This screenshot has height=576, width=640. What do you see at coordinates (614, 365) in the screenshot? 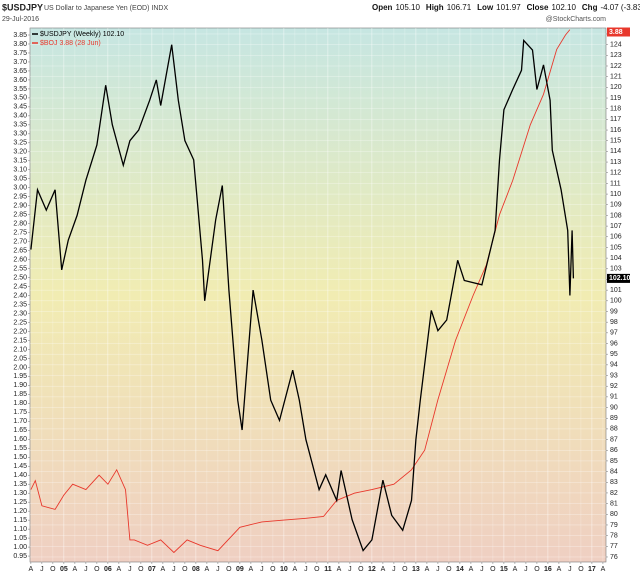
I see `y2-tick-label: 94` at bounding box center [614, 365].